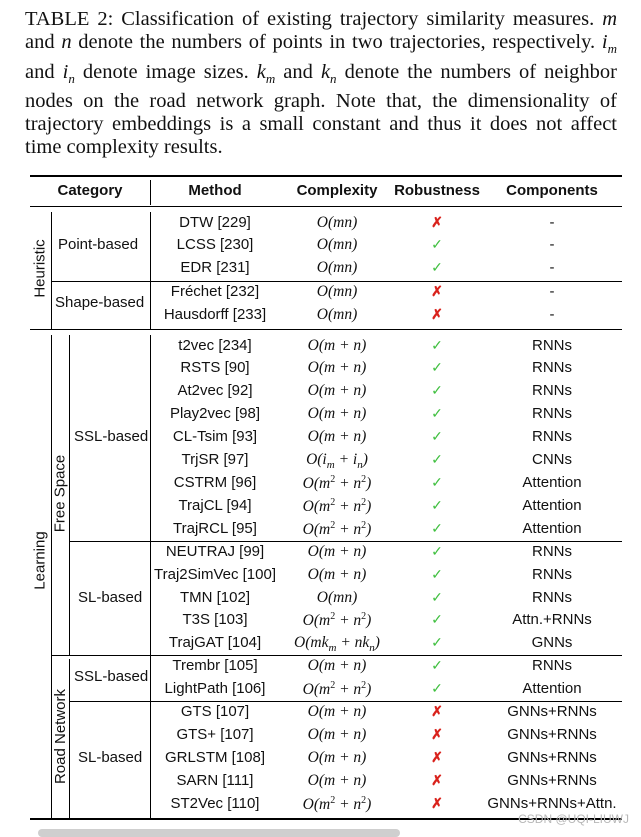 This screenshot has width=641, height=837. I want to click on components-value: GNNs+RNNs+Attn., so click(552, 803).